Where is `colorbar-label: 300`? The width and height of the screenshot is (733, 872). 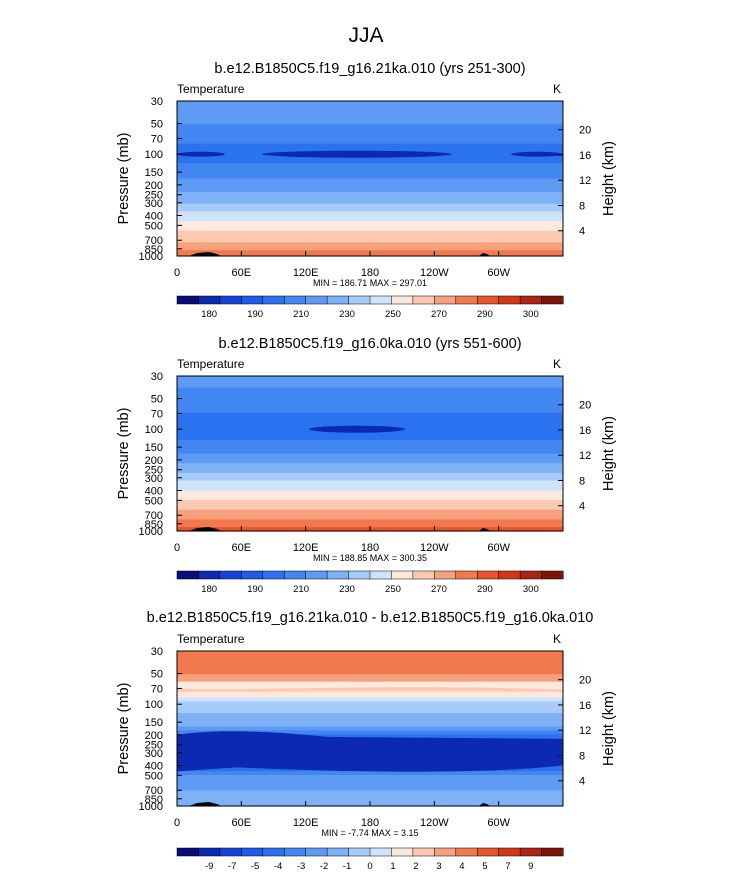
colorbar-label: 300 is located at coordinates (531, 314).